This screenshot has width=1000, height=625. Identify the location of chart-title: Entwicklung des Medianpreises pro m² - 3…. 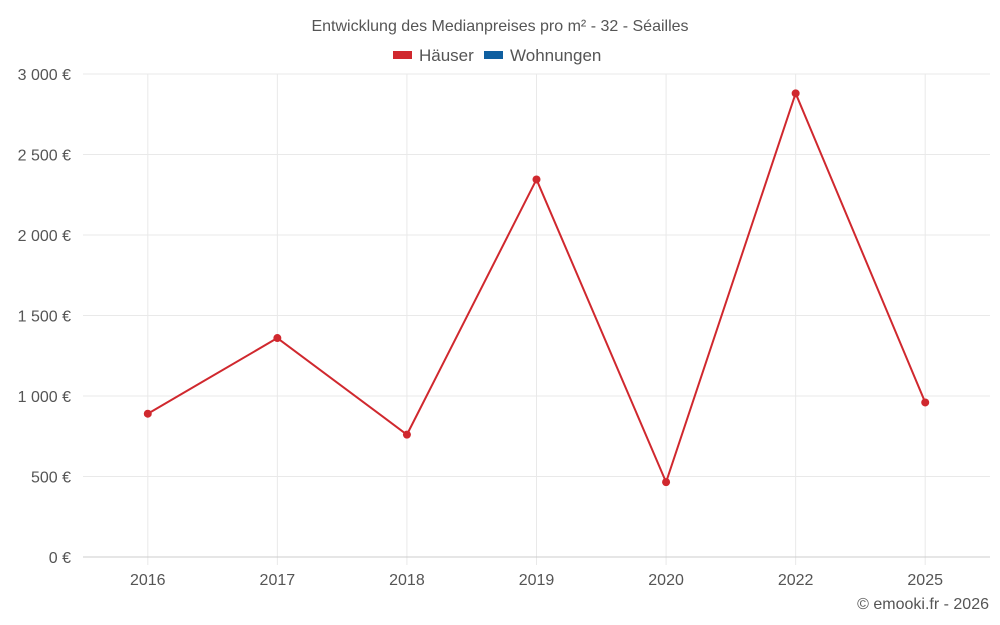
(499, 26).